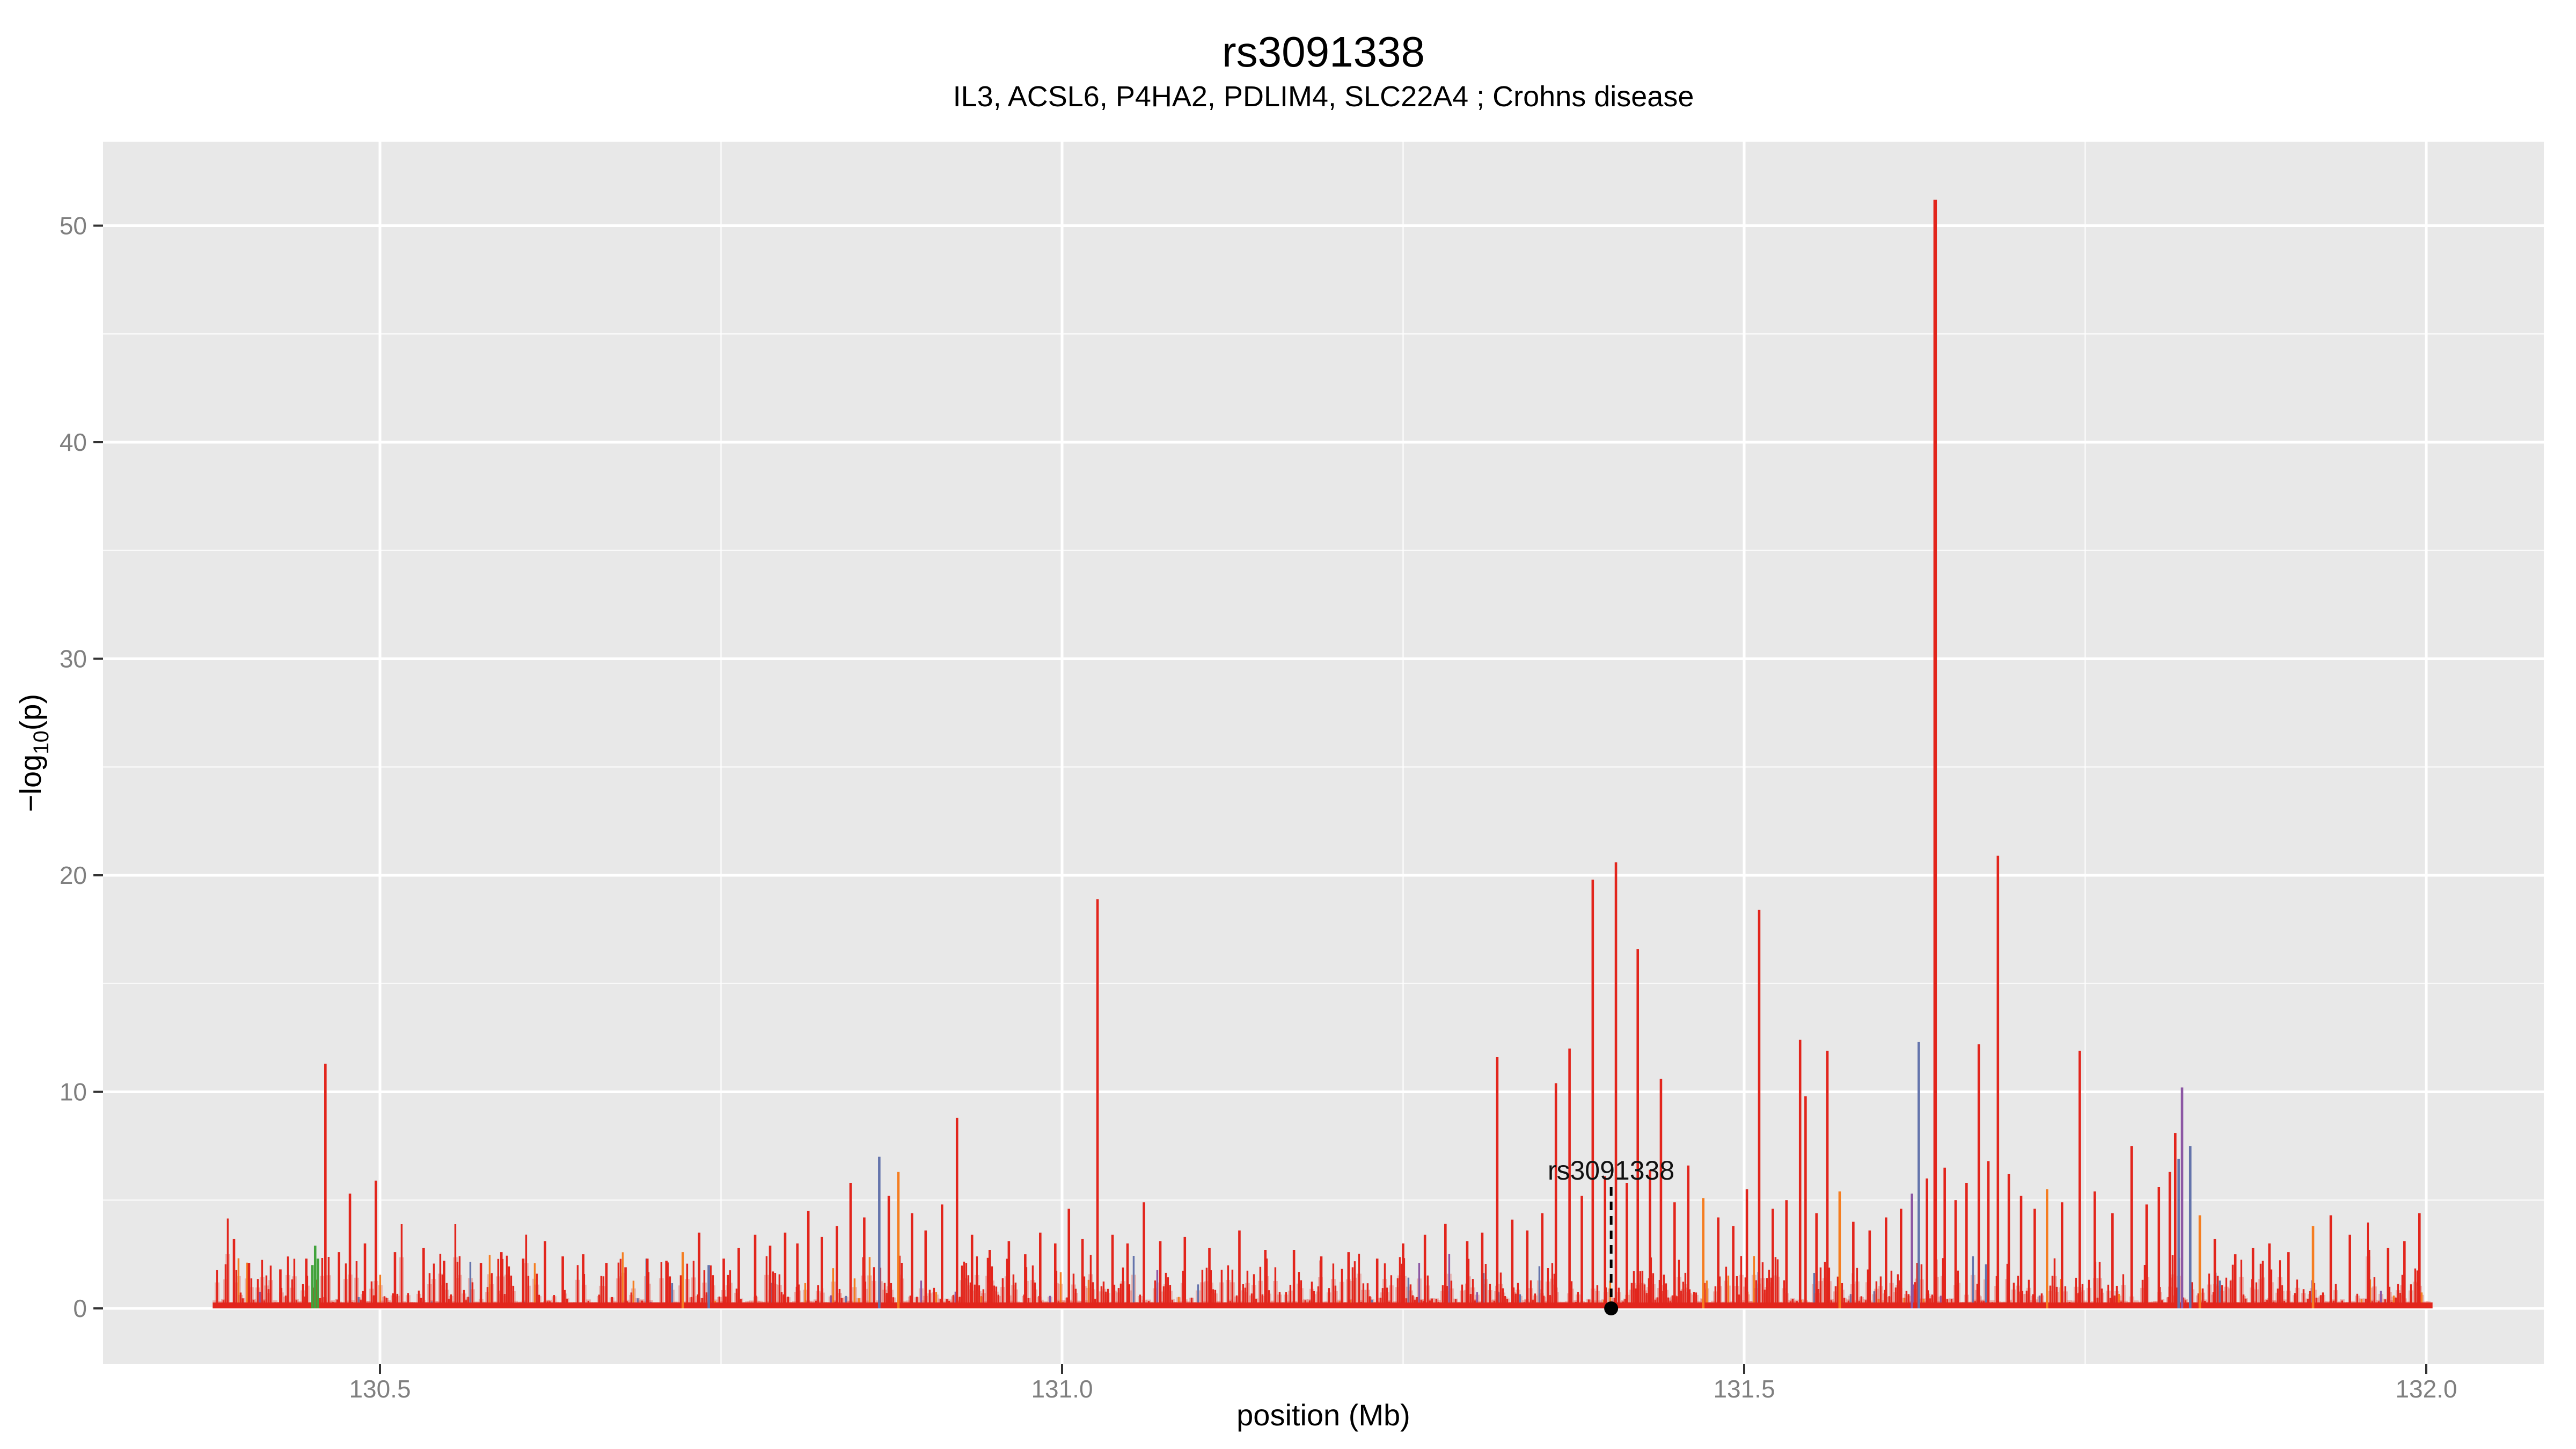  Describe the element at coordinates (73, 875) in the screenshot. I see `y-tick-label: 20` at that location.